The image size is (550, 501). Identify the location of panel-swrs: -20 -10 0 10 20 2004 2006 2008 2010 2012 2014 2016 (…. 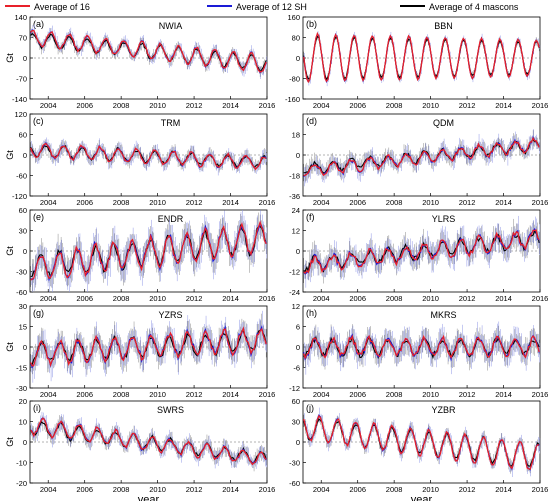
(140, 449).